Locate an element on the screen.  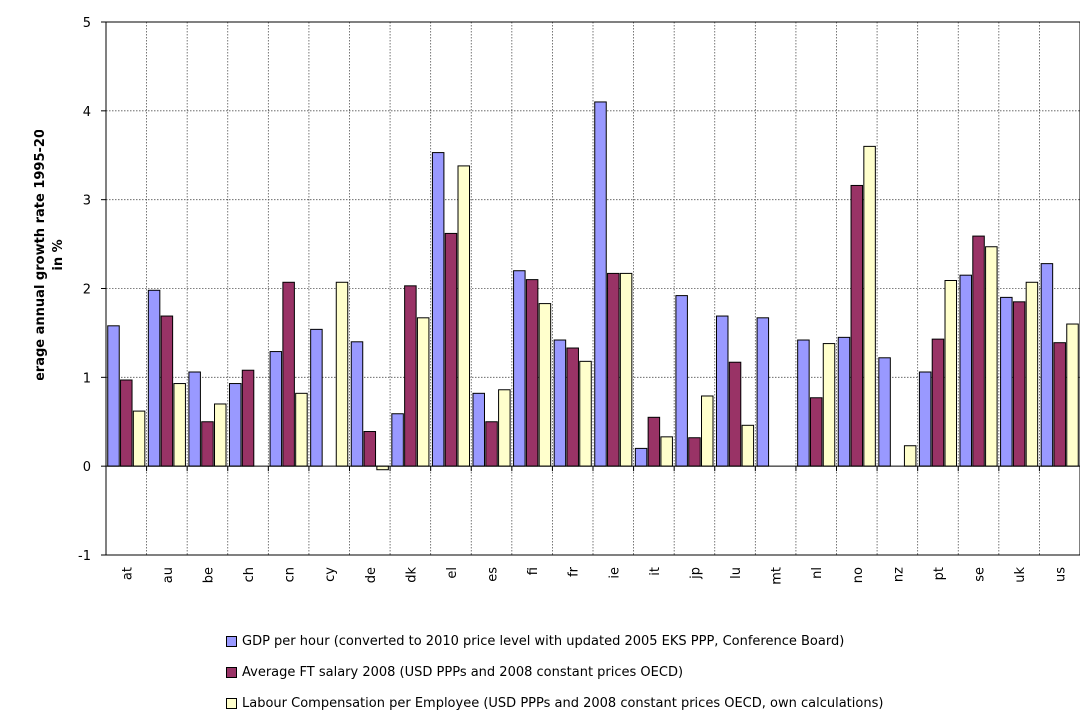
bar-uk-s1 is located at coordinates (1006, 381).